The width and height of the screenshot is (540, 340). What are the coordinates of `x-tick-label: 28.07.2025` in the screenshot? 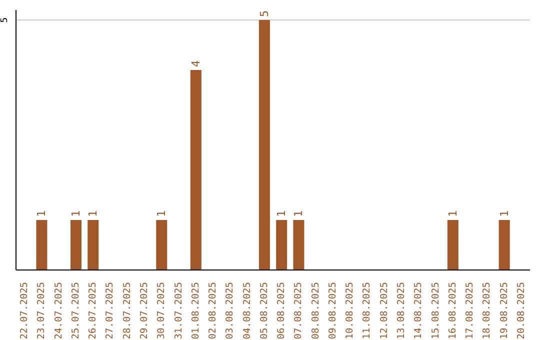 It's located at (127, 311).